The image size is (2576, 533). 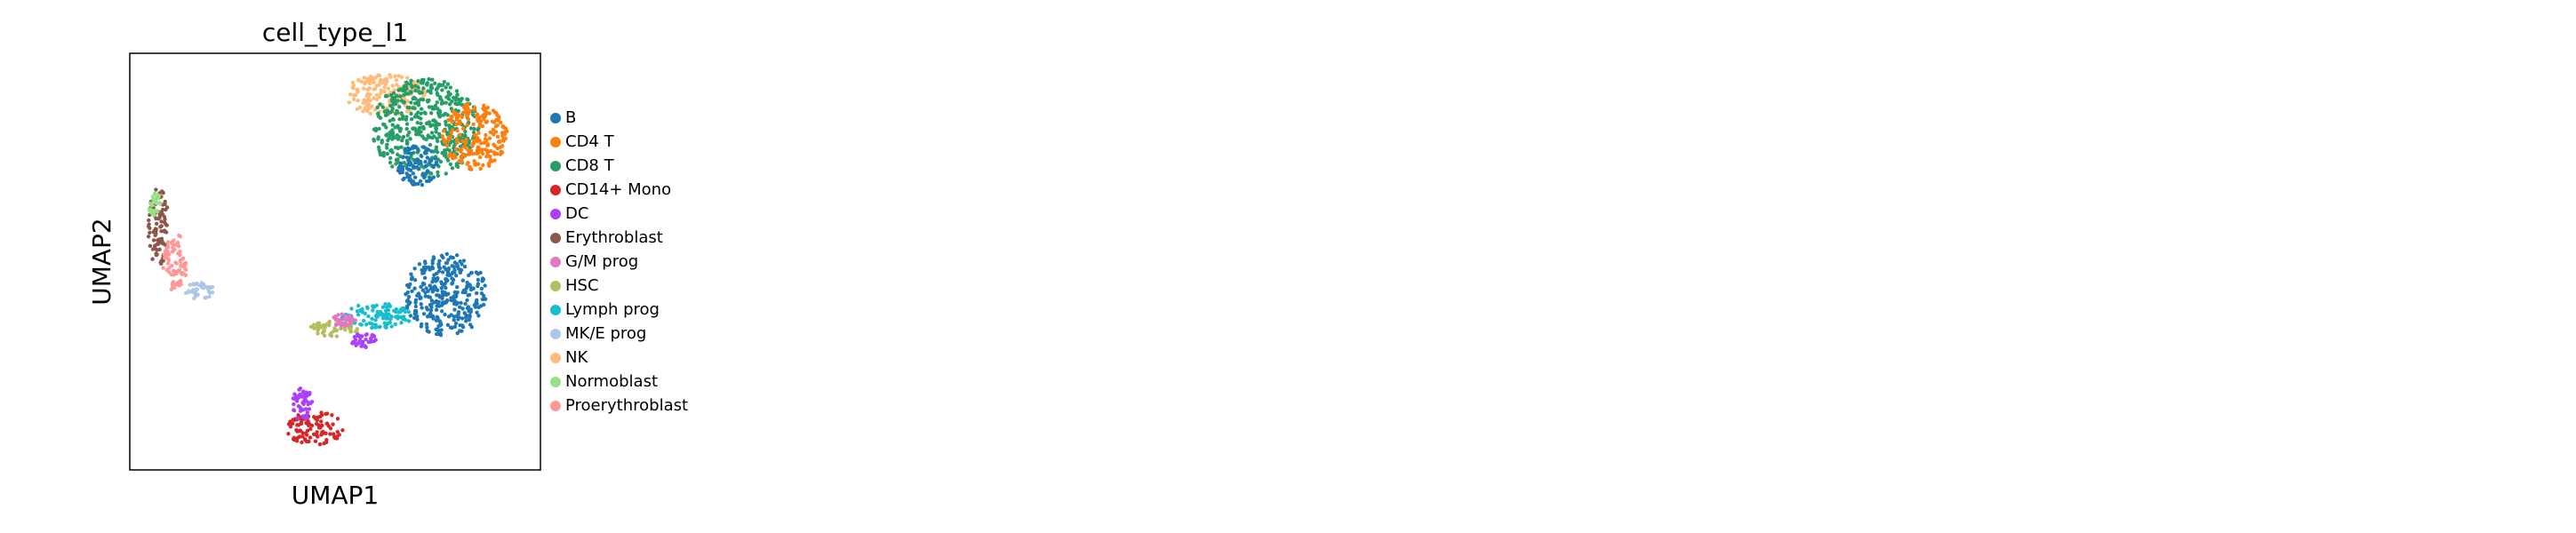 What do you see at coordinates (582, 285) in the screenshot?
I see `legend-label: HSC` at bounding box center [582, 285].